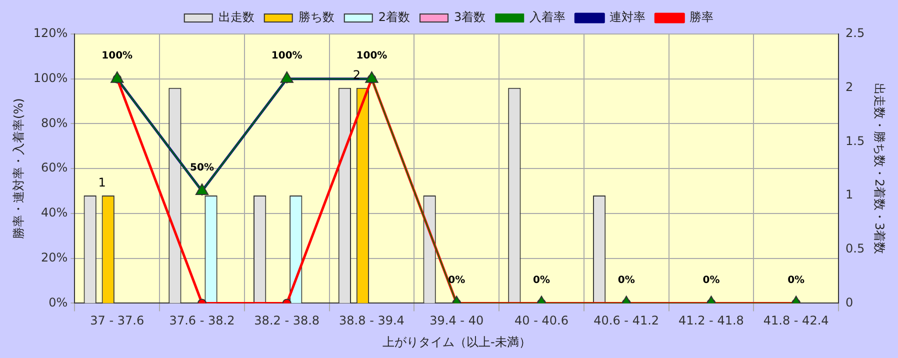  Describe the element at coordinates (287, 321) in the screenshot. I see `x-tick-label: 38.2 - 38.8` at that location.